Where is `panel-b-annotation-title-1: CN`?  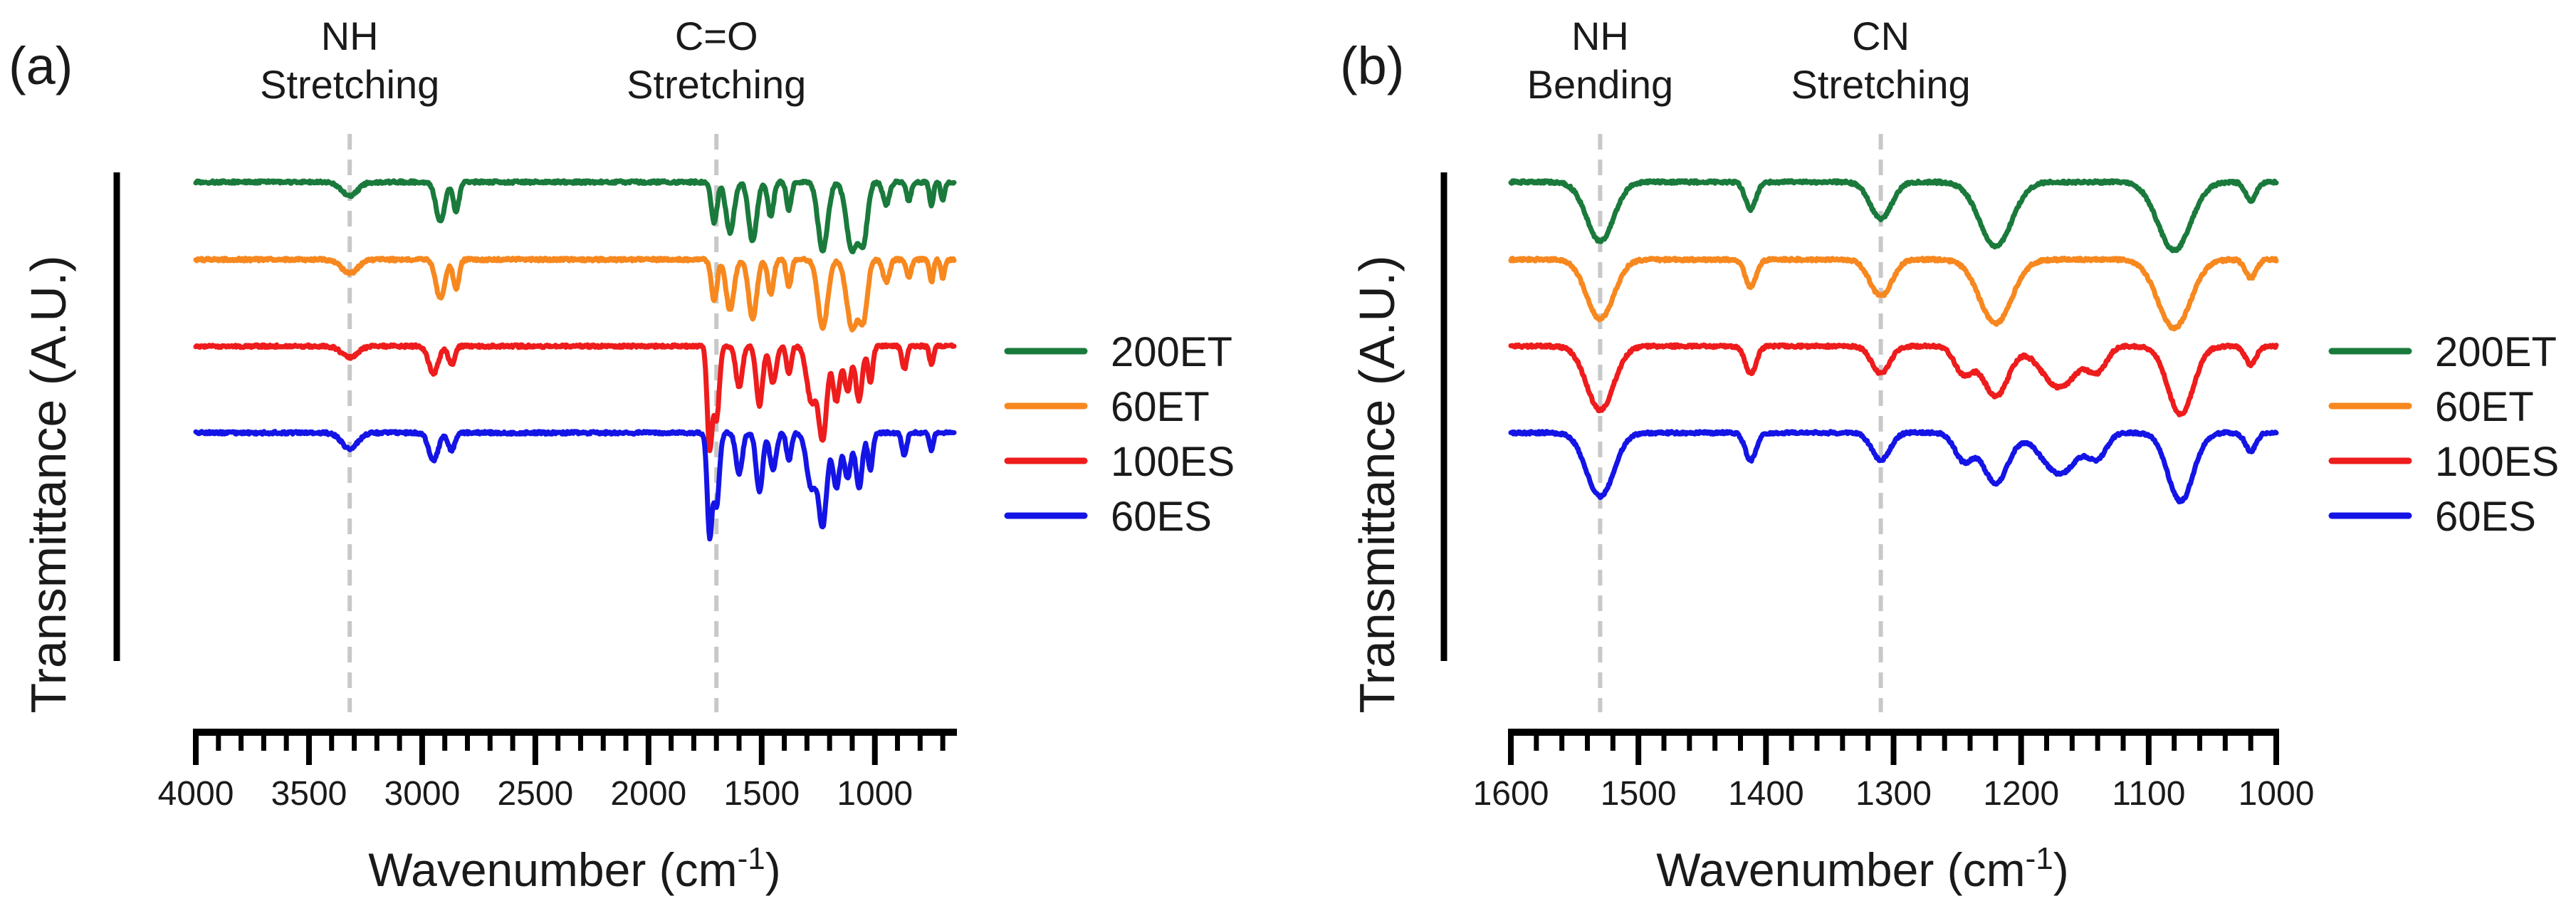 panel-b-annotation-title-1: CN is located at coordinates (1881, 36).